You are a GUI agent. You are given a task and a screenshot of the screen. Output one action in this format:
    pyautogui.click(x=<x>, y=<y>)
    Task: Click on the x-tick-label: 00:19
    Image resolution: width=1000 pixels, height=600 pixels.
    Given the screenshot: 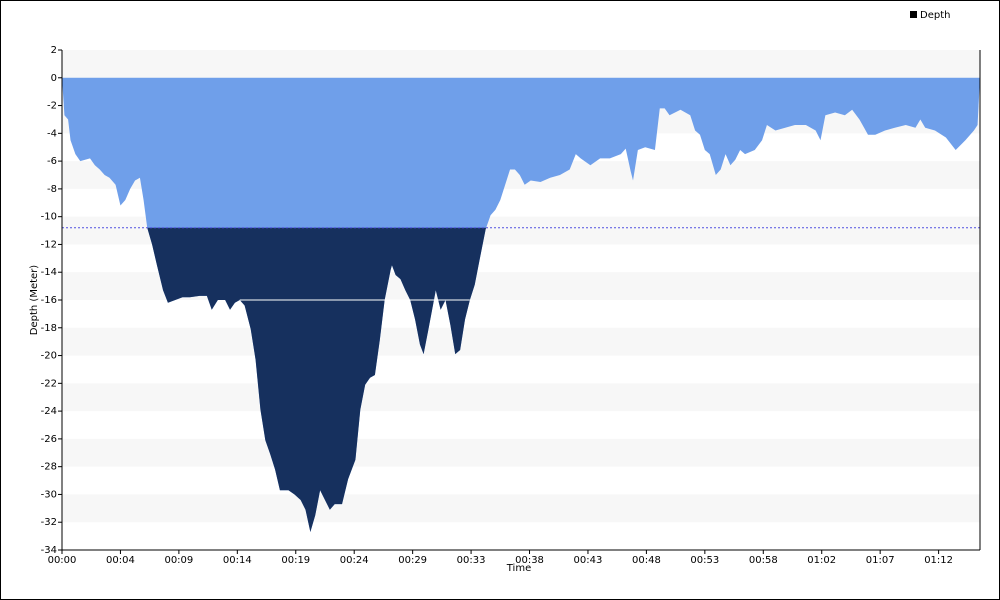 What is the action you would take?
    pyautogui.click(x=295, y=560)
    